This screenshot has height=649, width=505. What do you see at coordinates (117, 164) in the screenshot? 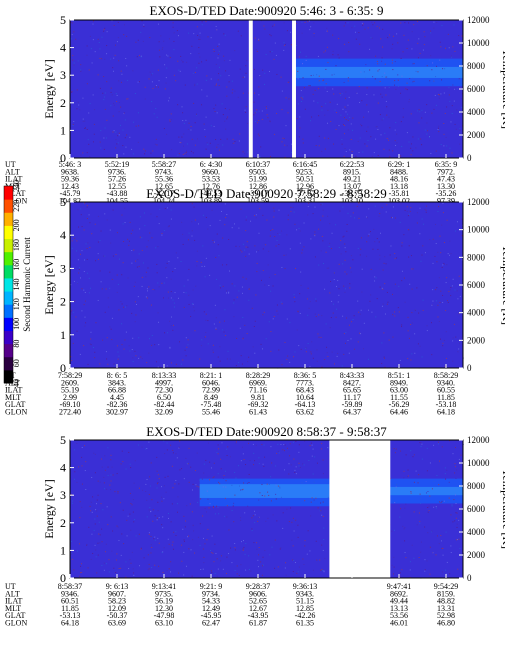
I see `table-cell: 5:52:19` at bounding box center [117, 164].